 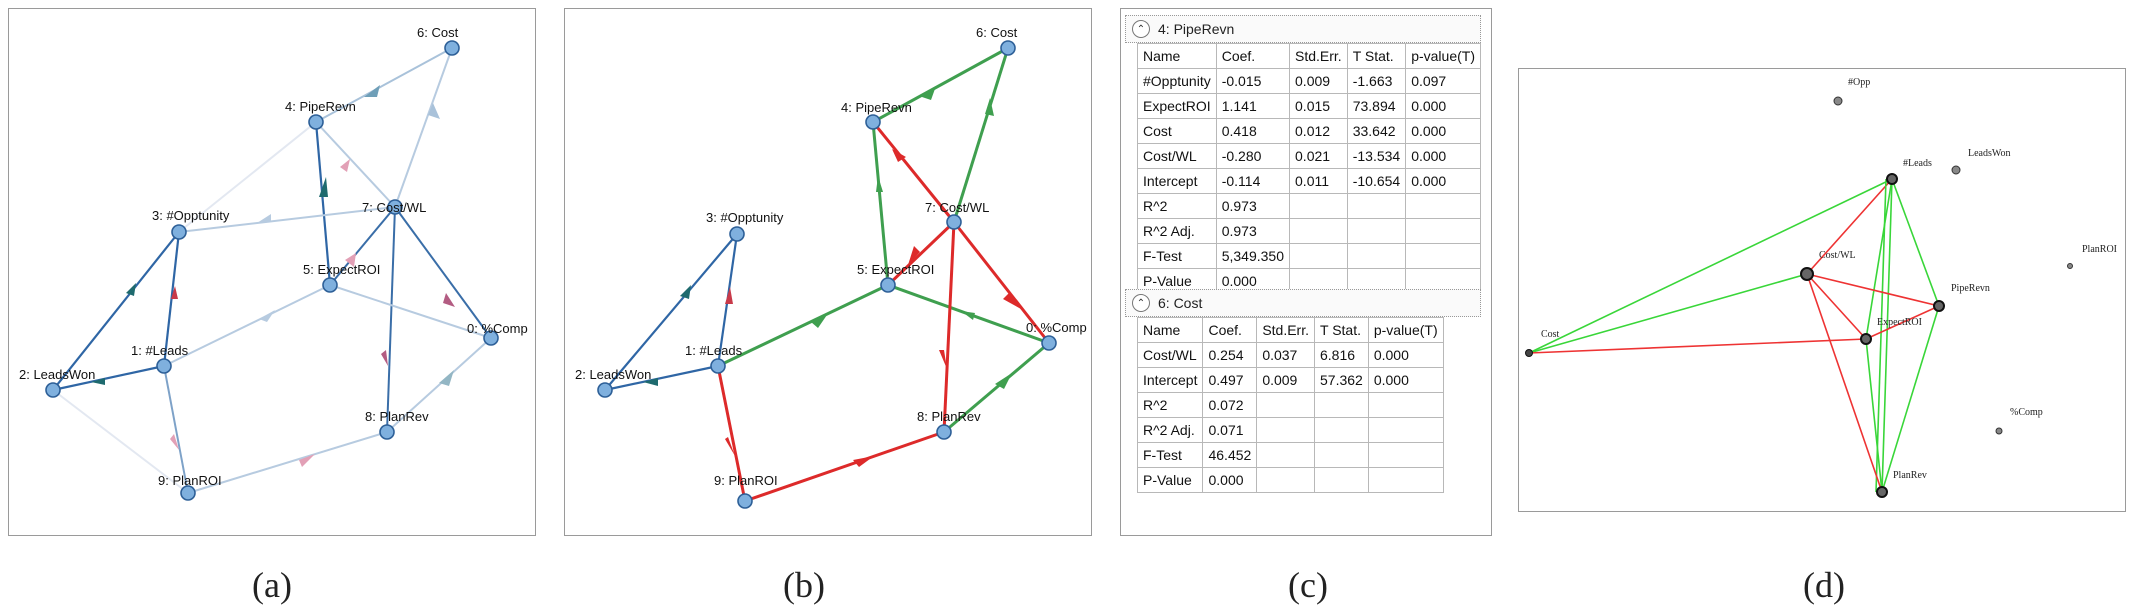 I want to click on line-costwl-pipe, so click(x=1873, y=290).